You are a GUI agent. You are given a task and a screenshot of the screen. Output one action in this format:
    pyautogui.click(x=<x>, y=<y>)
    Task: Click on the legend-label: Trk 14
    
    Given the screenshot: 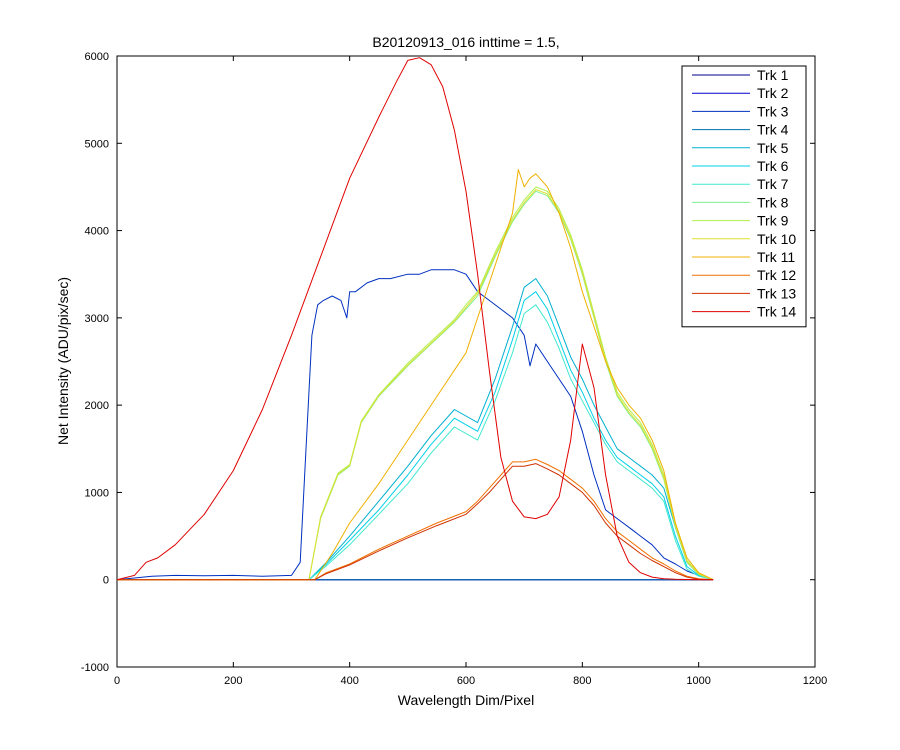 What is the action you would take?
    pyautogui.click(x=776, y=312)
    